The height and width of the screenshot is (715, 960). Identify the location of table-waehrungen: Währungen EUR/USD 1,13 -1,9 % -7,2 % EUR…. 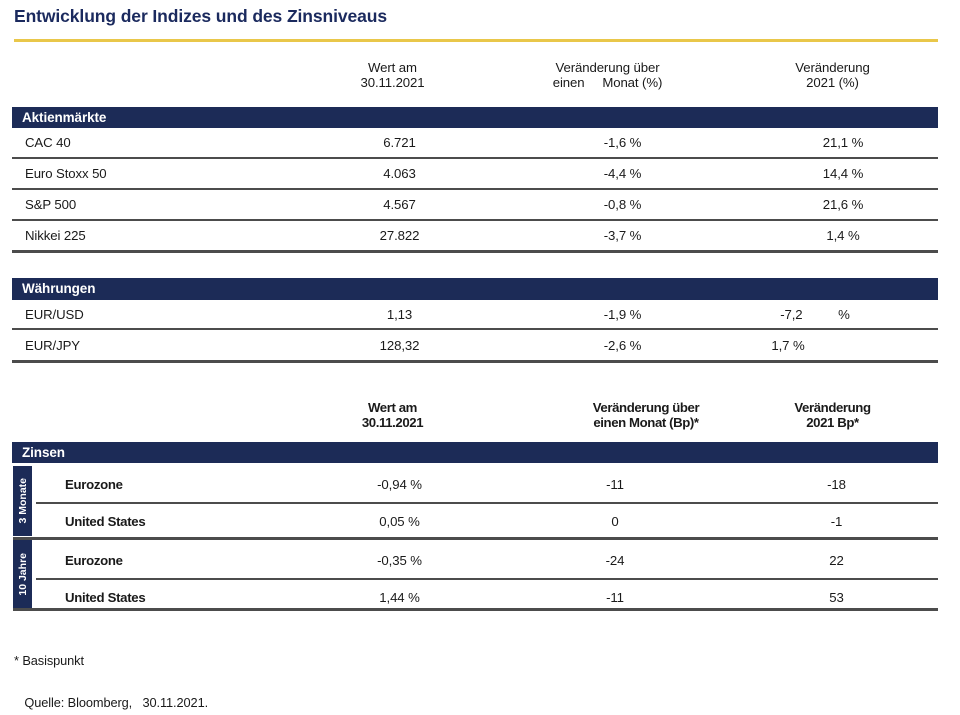
(475, 320).